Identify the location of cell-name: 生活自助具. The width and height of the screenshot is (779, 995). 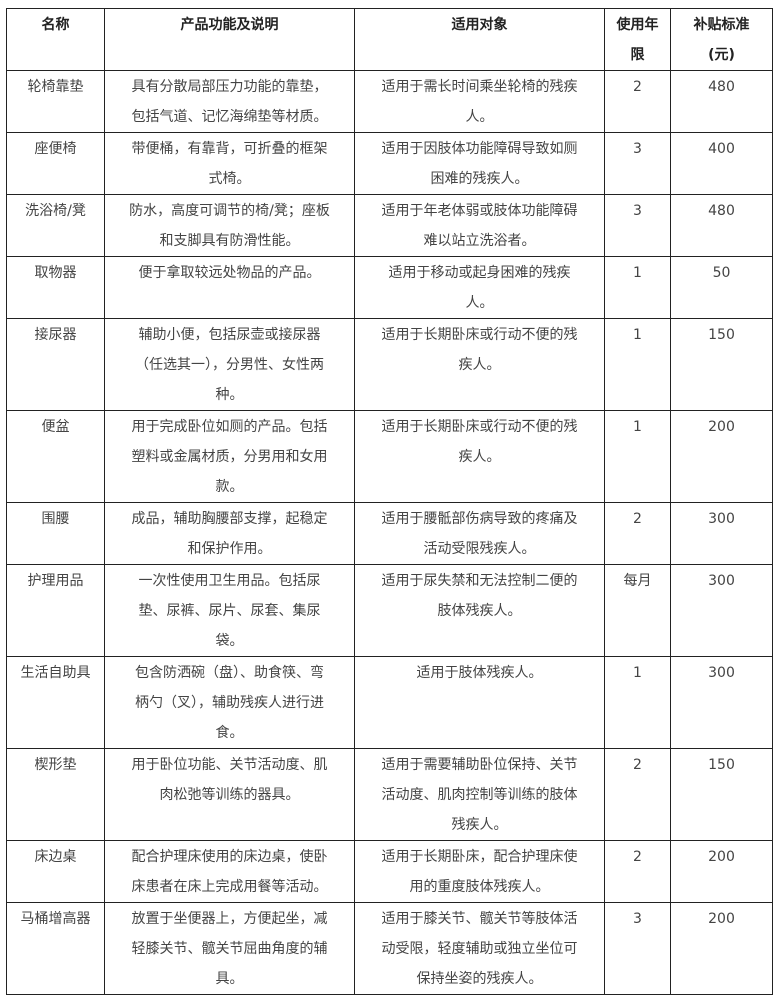
(55, 702).